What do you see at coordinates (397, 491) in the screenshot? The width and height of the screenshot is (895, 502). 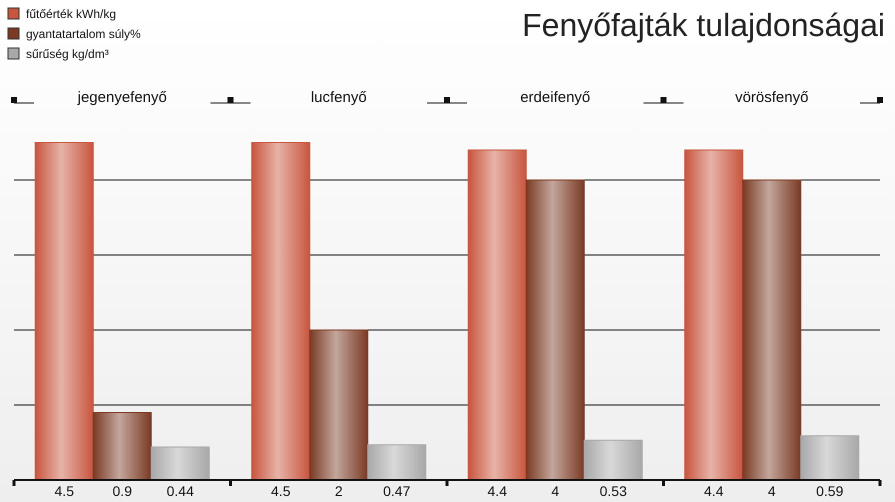 I see `data-label: 0.47` at bounding box center [397, 491].